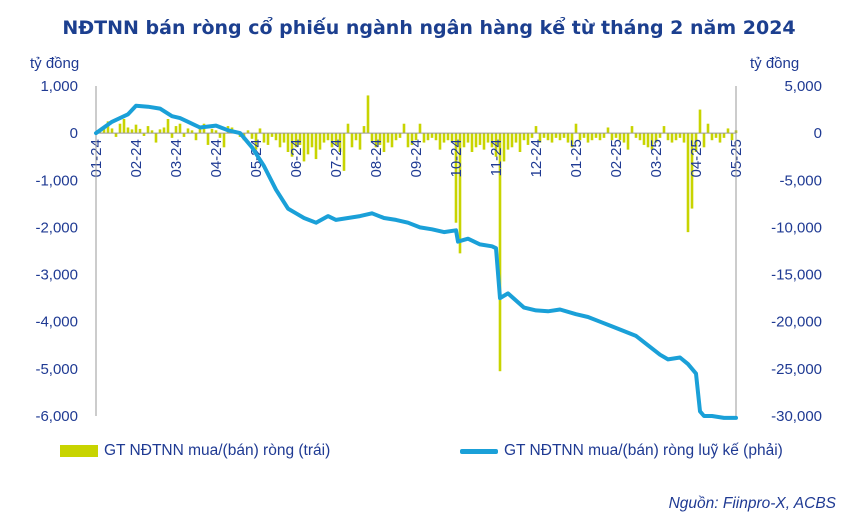 The image size is (858, 527). Describe the element at coordinates (136, 158) in the screenshot. I see `x-tick-label: 02-24` at that location.